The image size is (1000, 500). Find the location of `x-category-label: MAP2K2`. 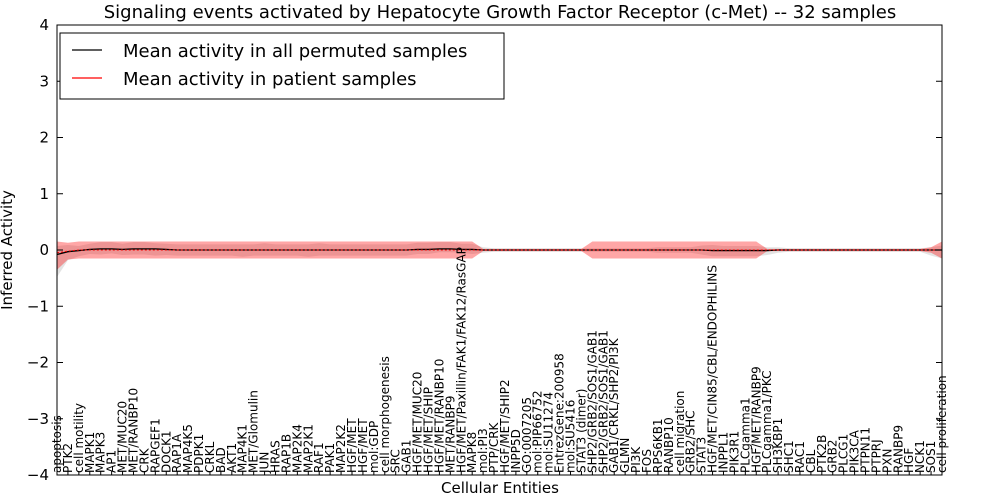

x-category-label: MAP2K2 is located at coordinates (341, 448).